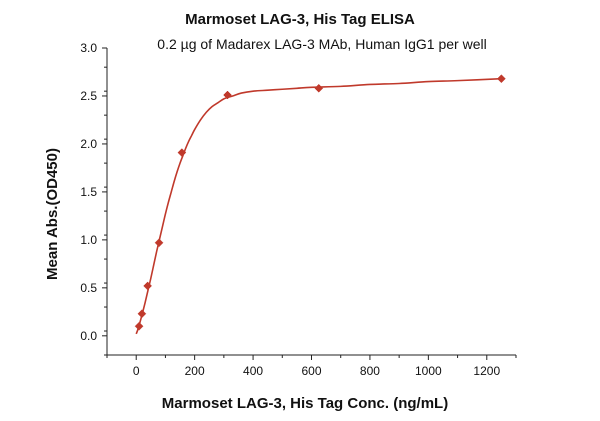 This screenshot has width=600, height=421. I want to click on x-tick-label: 0, so click(136, 371).